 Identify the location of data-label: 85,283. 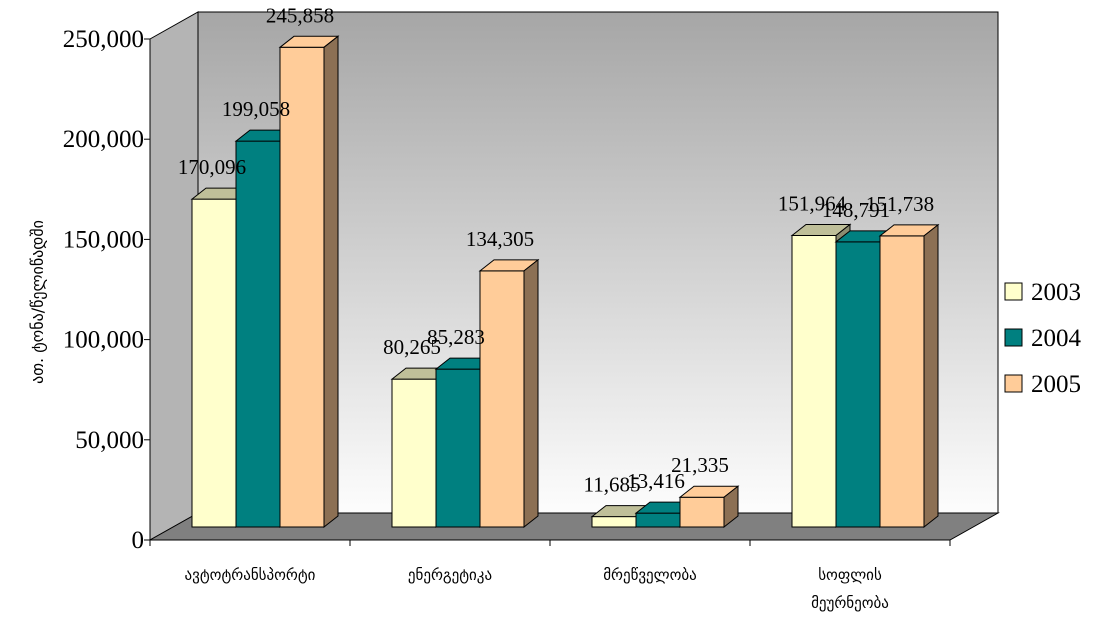
(456, 337).